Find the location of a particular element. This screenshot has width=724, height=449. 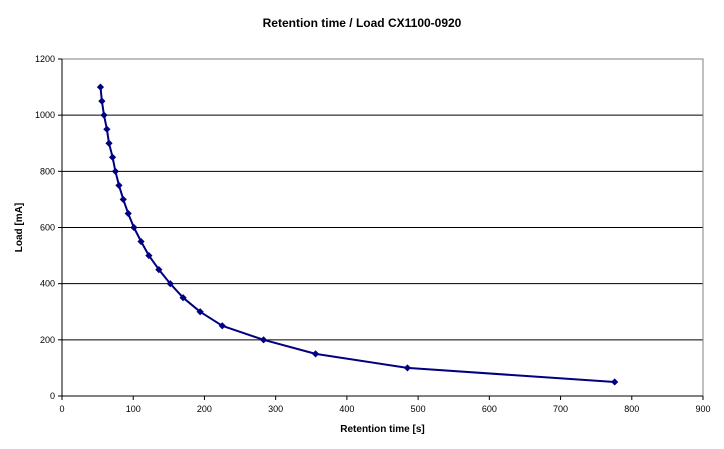

x-tick-label-100: 100 is located at coordinates (133, 409).